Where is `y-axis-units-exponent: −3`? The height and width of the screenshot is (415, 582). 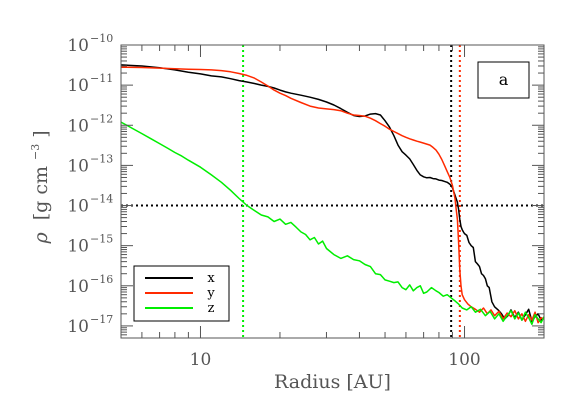 y-axis-units-exponent: −3 is located at coordinates (35, 152).